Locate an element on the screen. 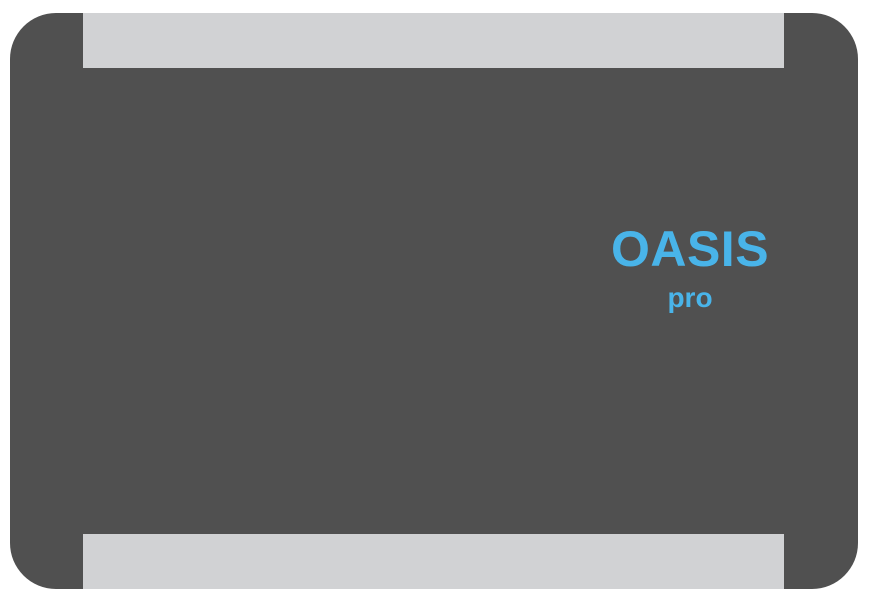 This screenshot has width=874, height=605. top-label-strip is located at coordinates (433, 40).